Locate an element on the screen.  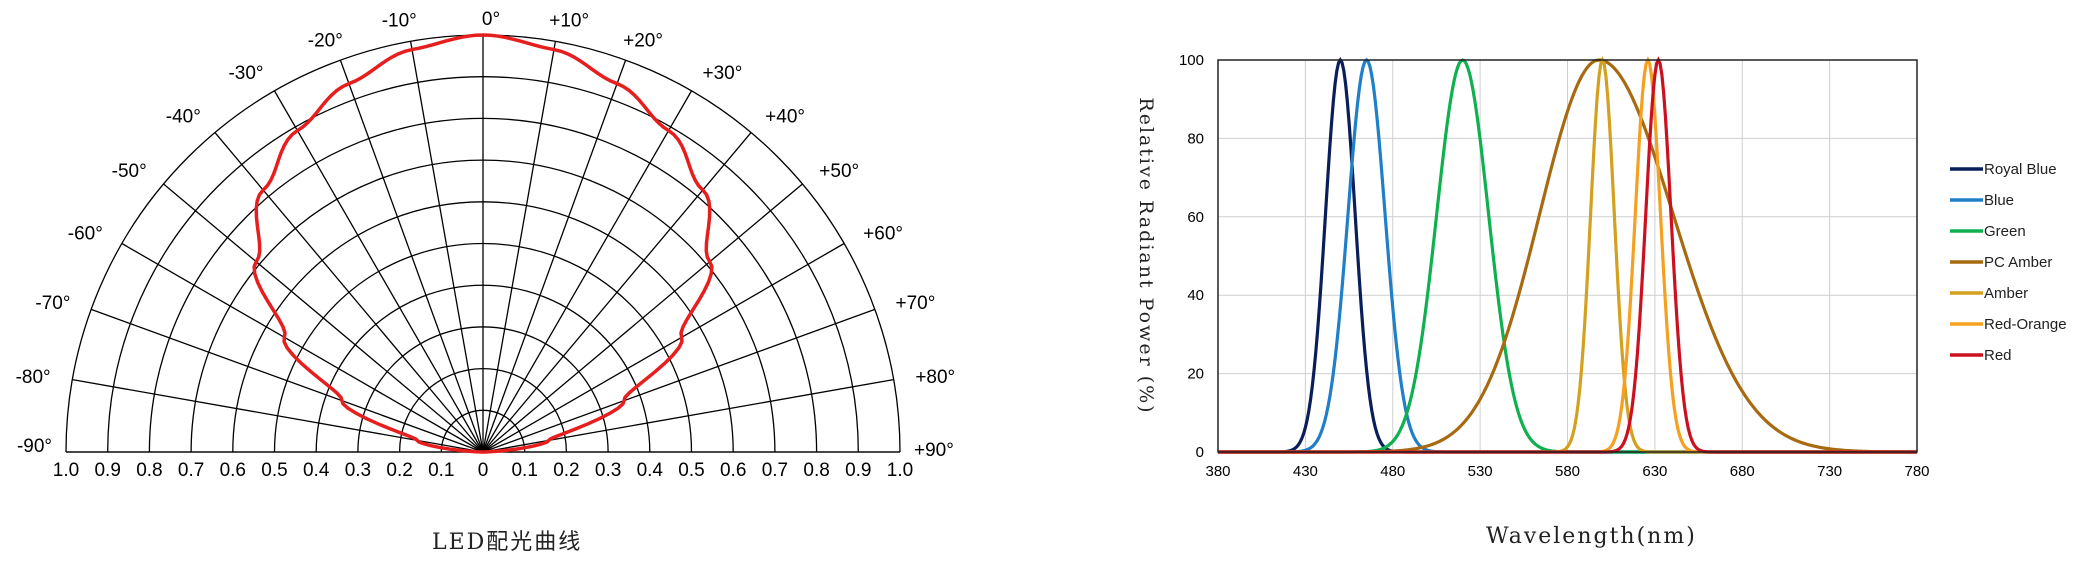
y-axis-label-text: Relative Radiant Power (%) is located at coordinates (1146, 255).